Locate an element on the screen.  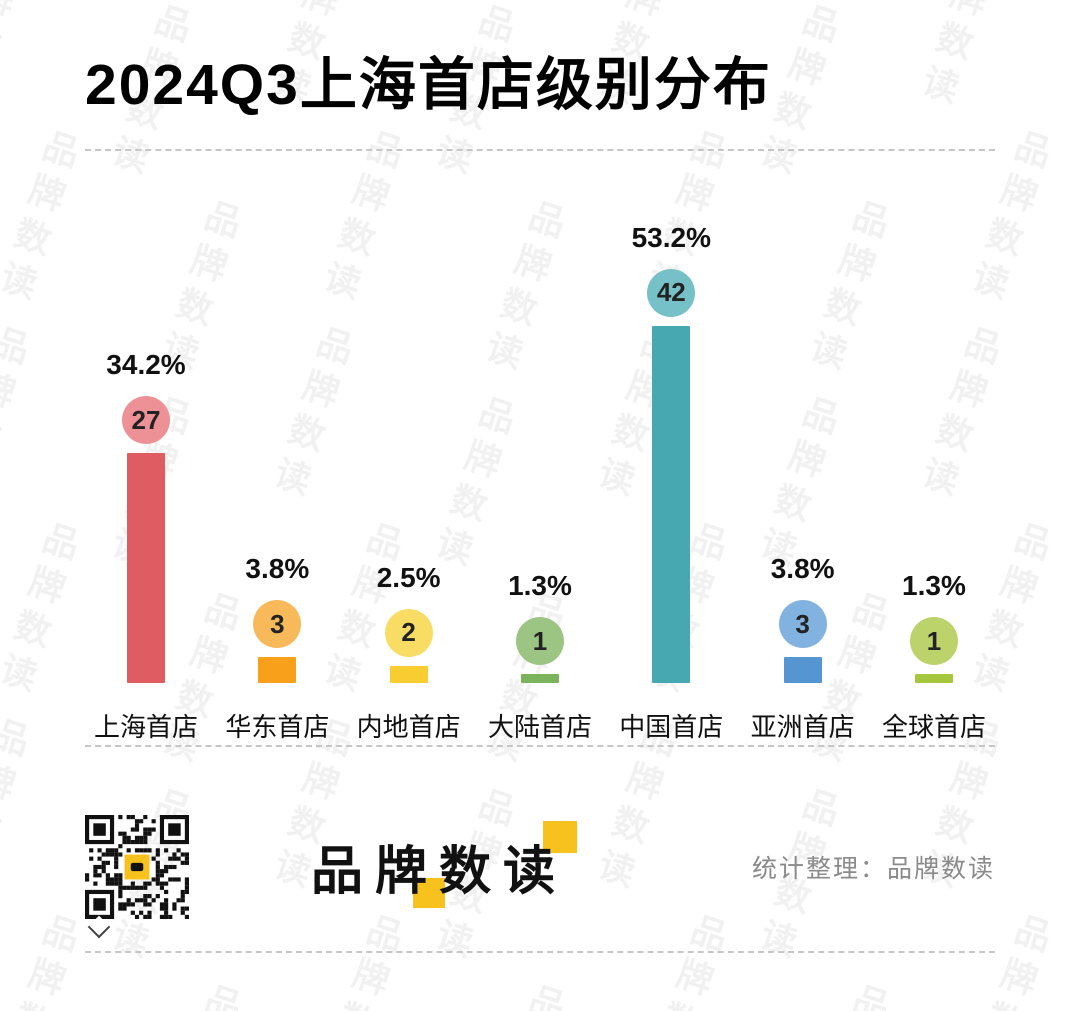
bar-group: 1.3% 1 全球首店 is located at coordinates (934, 656).